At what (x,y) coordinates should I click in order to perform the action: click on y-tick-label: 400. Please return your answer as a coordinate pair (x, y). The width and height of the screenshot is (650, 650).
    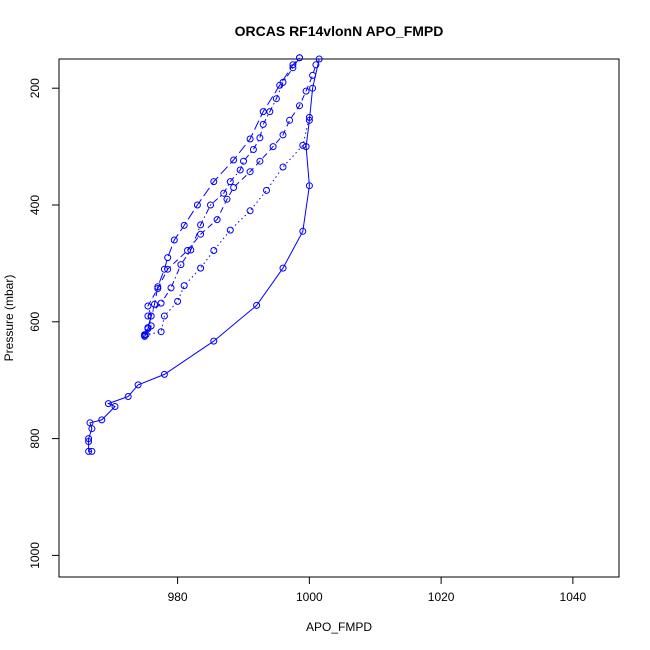
    Looking at the image, I should click on (35, 205).